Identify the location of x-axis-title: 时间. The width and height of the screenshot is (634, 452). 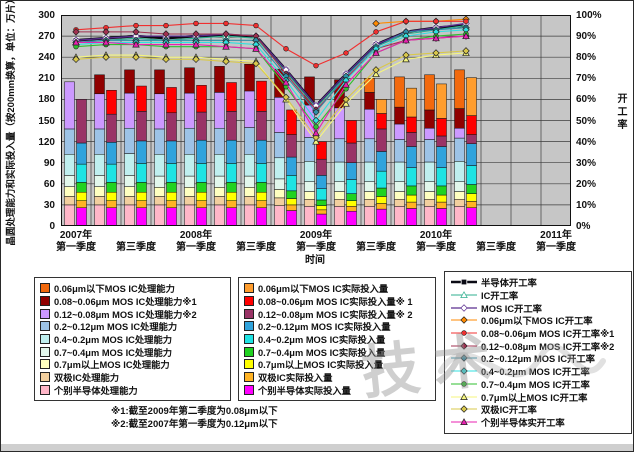
(315, 260).